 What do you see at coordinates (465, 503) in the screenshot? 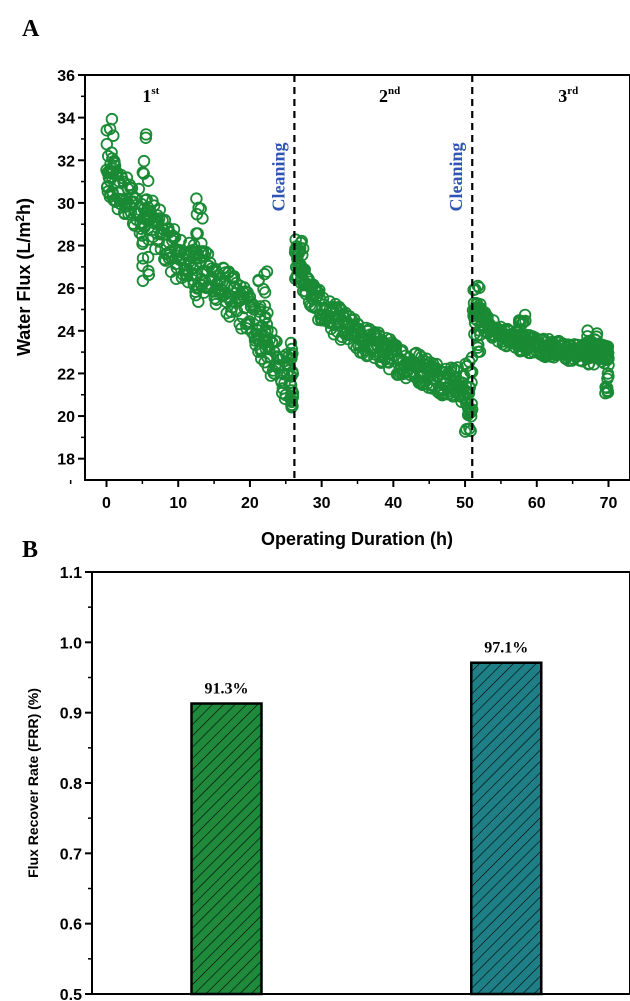
I see `x-tick-label: 50` at bounding box center [465, 503].